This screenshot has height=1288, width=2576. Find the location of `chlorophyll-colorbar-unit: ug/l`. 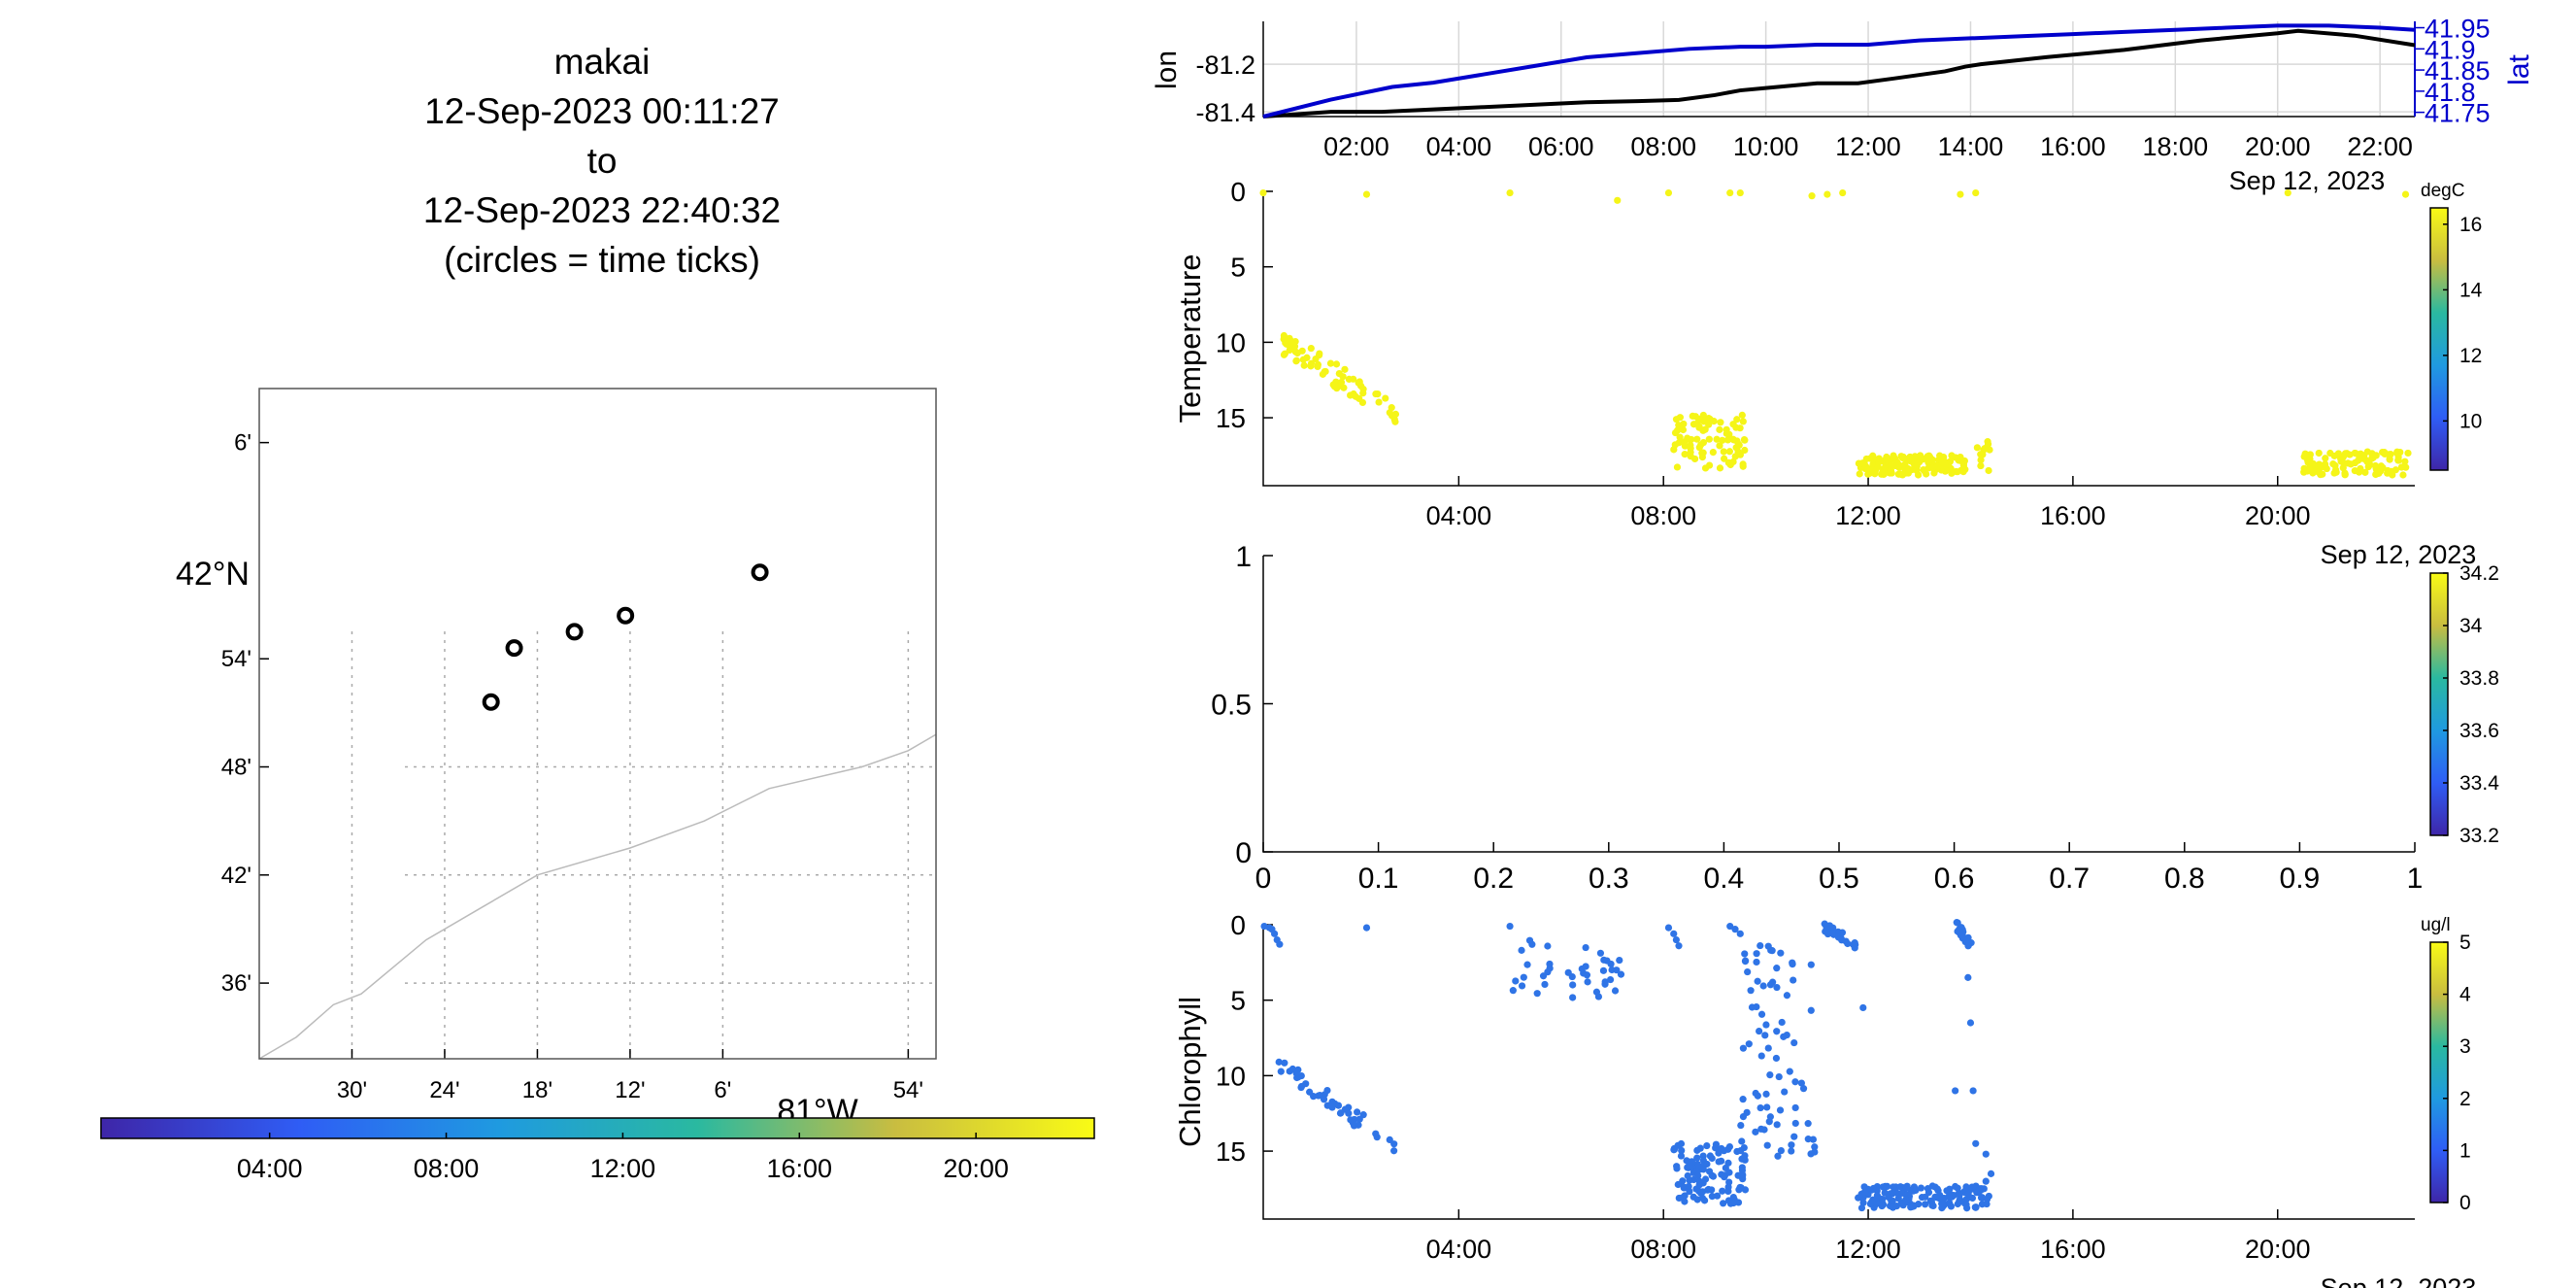

chlorophyll-colorbar-unit: ug/l is located at coordinates (2436, 925).